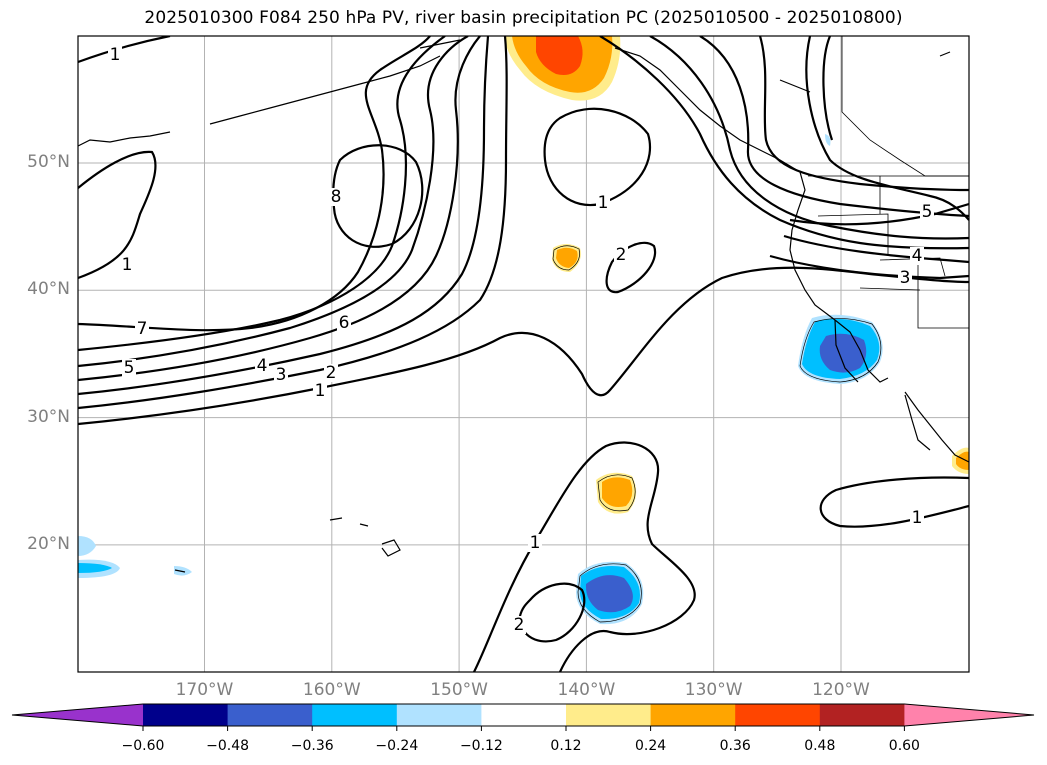  Describe the element at coordinates (228, 746) in the screenshot. I see `colorbar-tick-label: −0.48` at that location.